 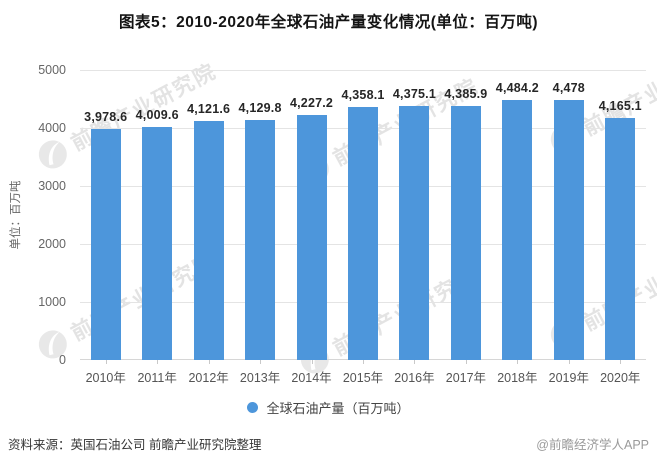 I want to click on y-axis-unit-wrap: 单位：百万吨, so click(x=15, y=215).